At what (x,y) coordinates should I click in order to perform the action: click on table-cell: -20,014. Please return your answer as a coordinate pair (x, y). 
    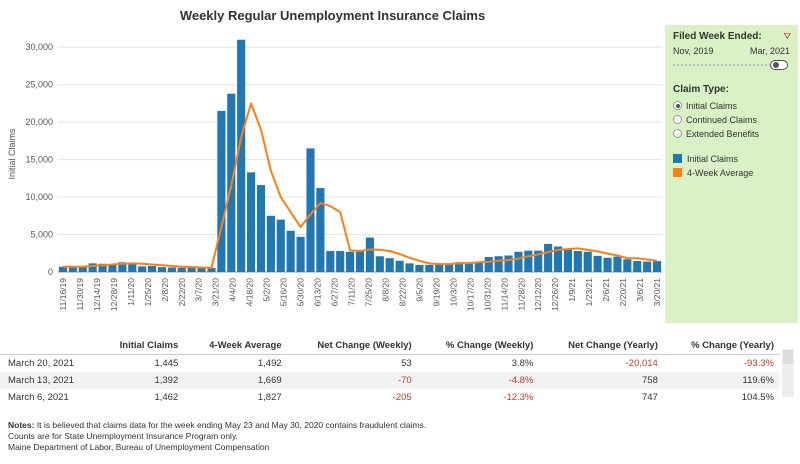
    Looking at the image, I should click on (641, 363).